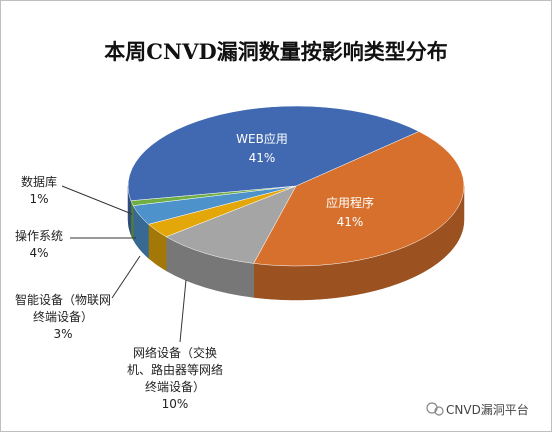 This screenshot has width=552, height=432. I want to click on slice-label: 操作系统, so click(38, 236).